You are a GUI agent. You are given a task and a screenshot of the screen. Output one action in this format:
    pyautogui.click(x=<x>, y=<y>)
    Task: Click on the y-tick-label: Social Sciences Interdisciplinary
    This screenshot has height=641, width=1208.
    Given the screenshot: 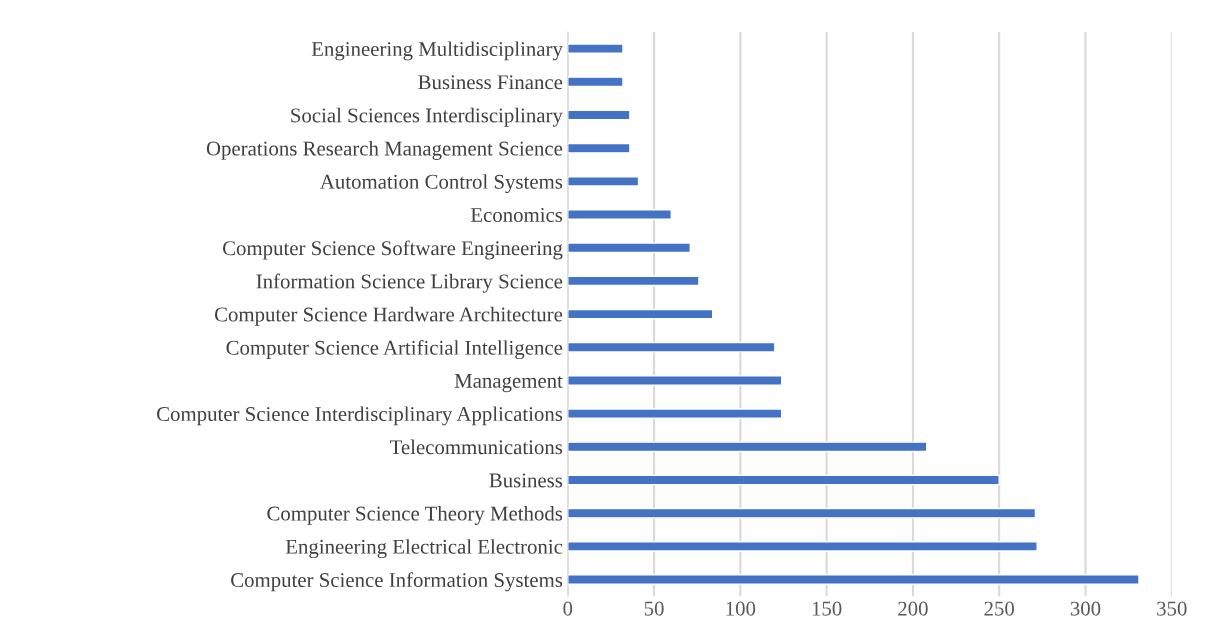 What is the action you would take?
    pyautogui.click(x=427, y=117)
    